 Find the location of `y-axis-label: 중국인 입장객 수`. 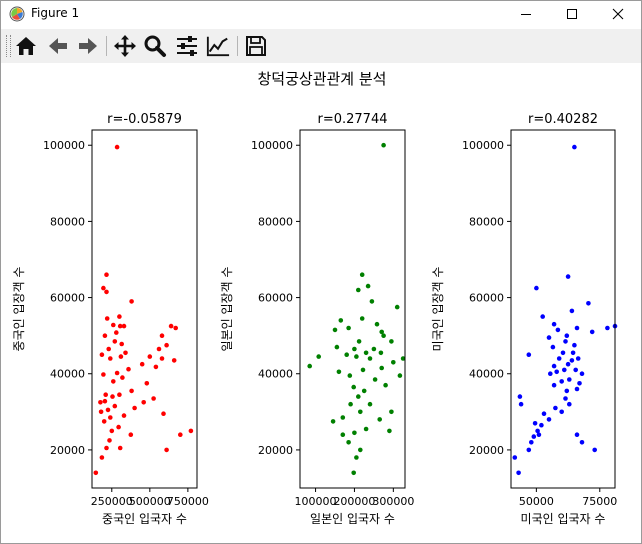

y-axis-label: 중국인 입장객 수 is located at coordinates (19, 309).